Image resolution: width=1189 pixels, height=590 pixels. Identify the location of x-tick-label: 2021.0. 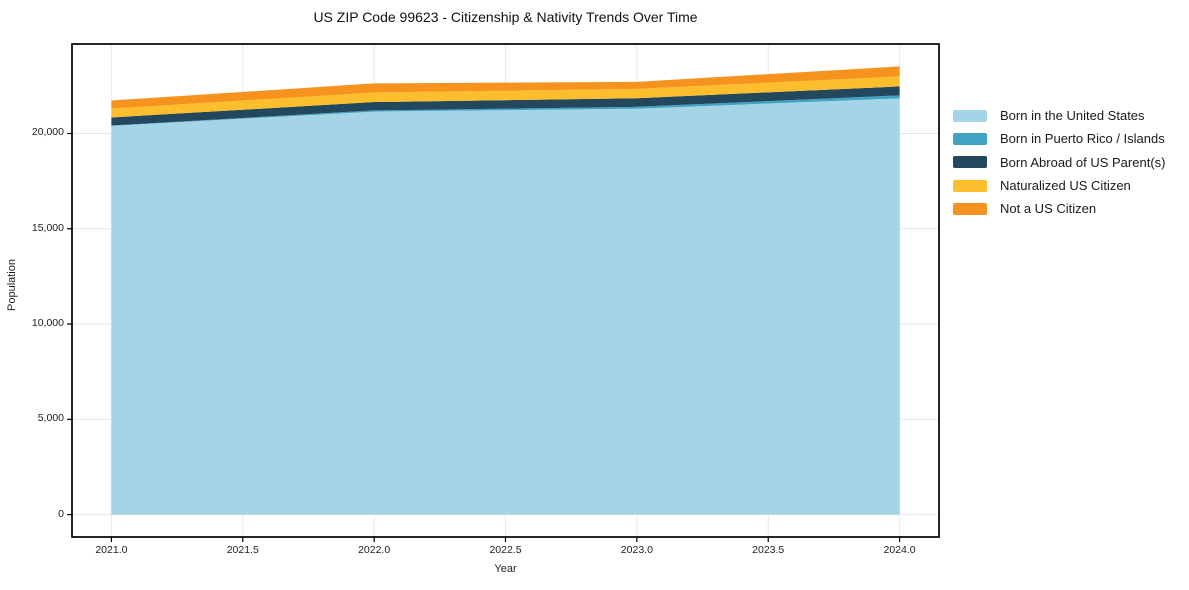
(111, 550).